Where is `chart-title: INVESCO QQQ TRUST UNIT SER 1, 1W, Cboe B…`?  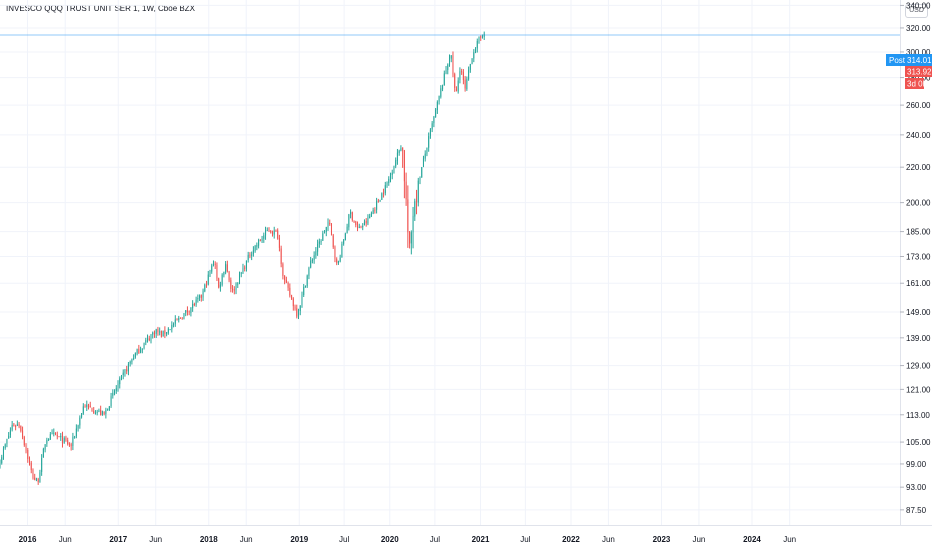 chart-title: INVESCO QQQ TRUST UNIT SER 1, 1W, Cboe B… is located at coordinates (100, 8).